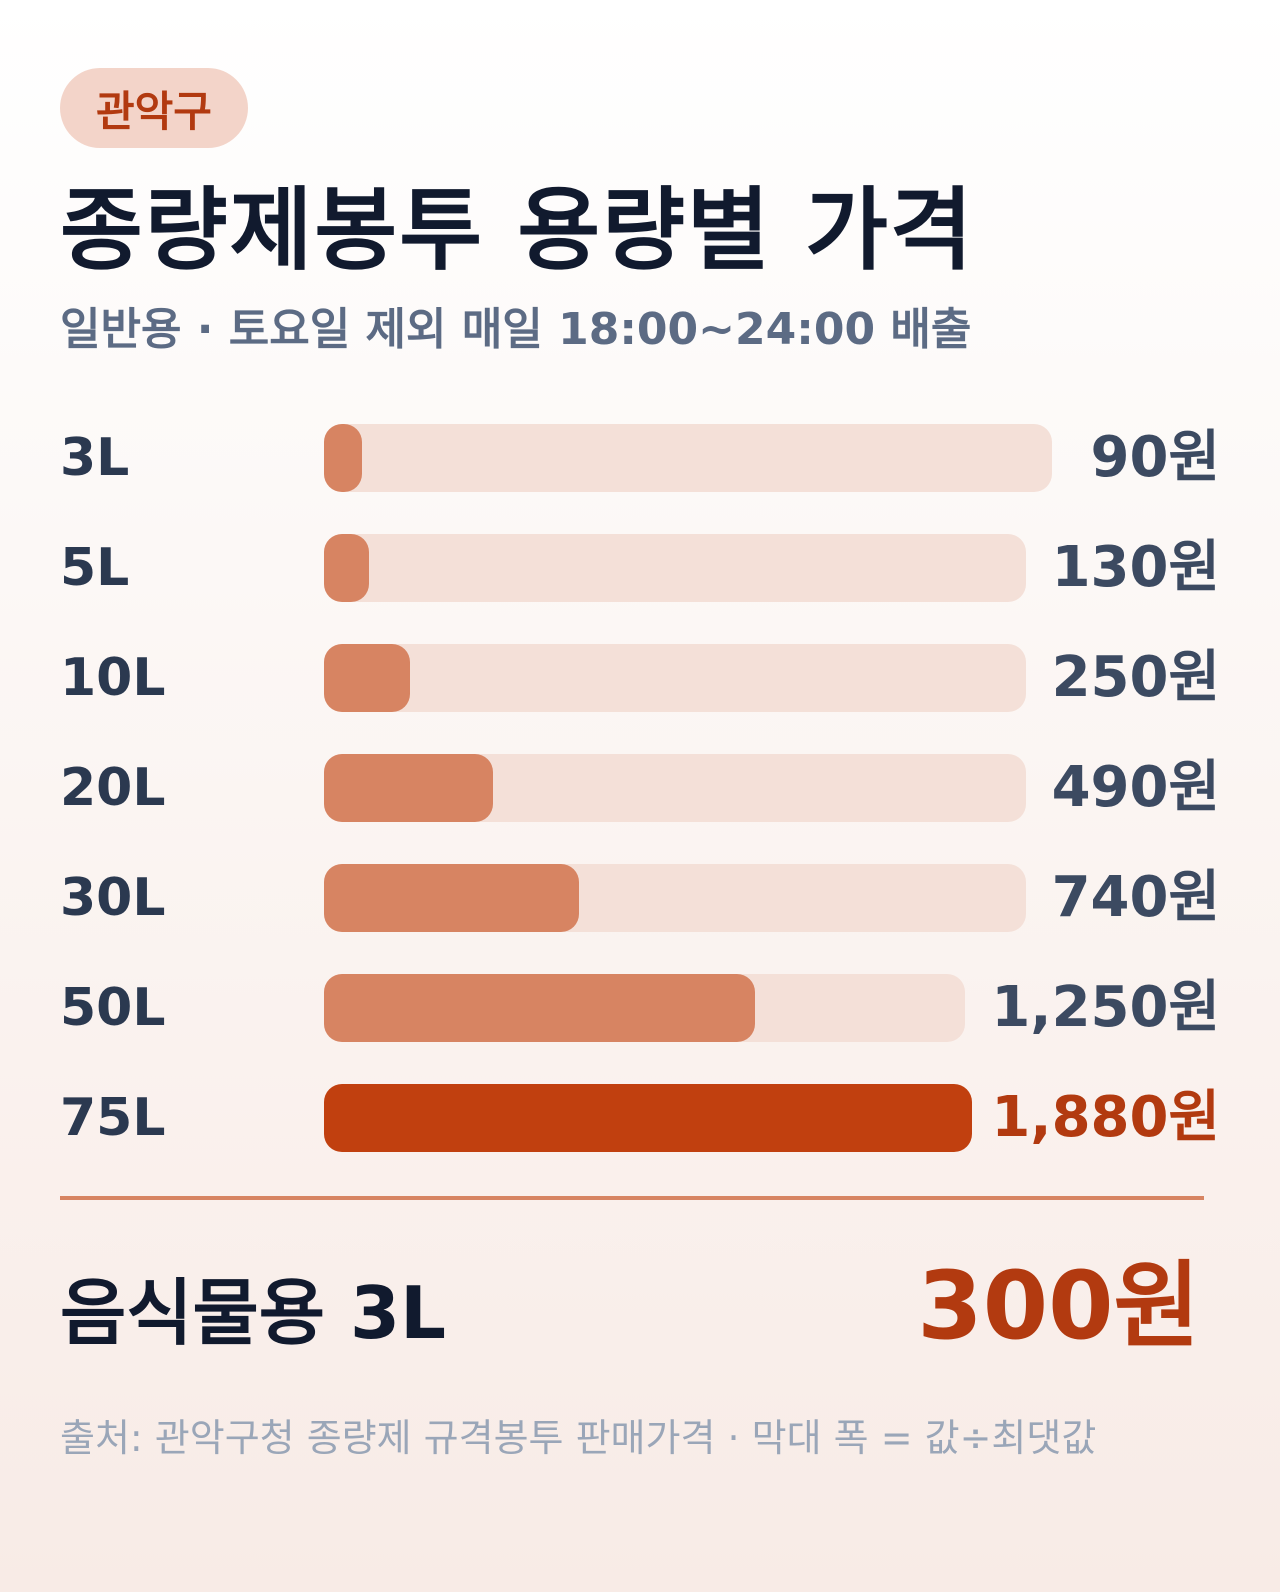 The width and height of the screenshot is (1280, 1592). Describe the element at coordinates (1135, 787) in the screenshot. I see `bar-value-label: 490원` at that location.